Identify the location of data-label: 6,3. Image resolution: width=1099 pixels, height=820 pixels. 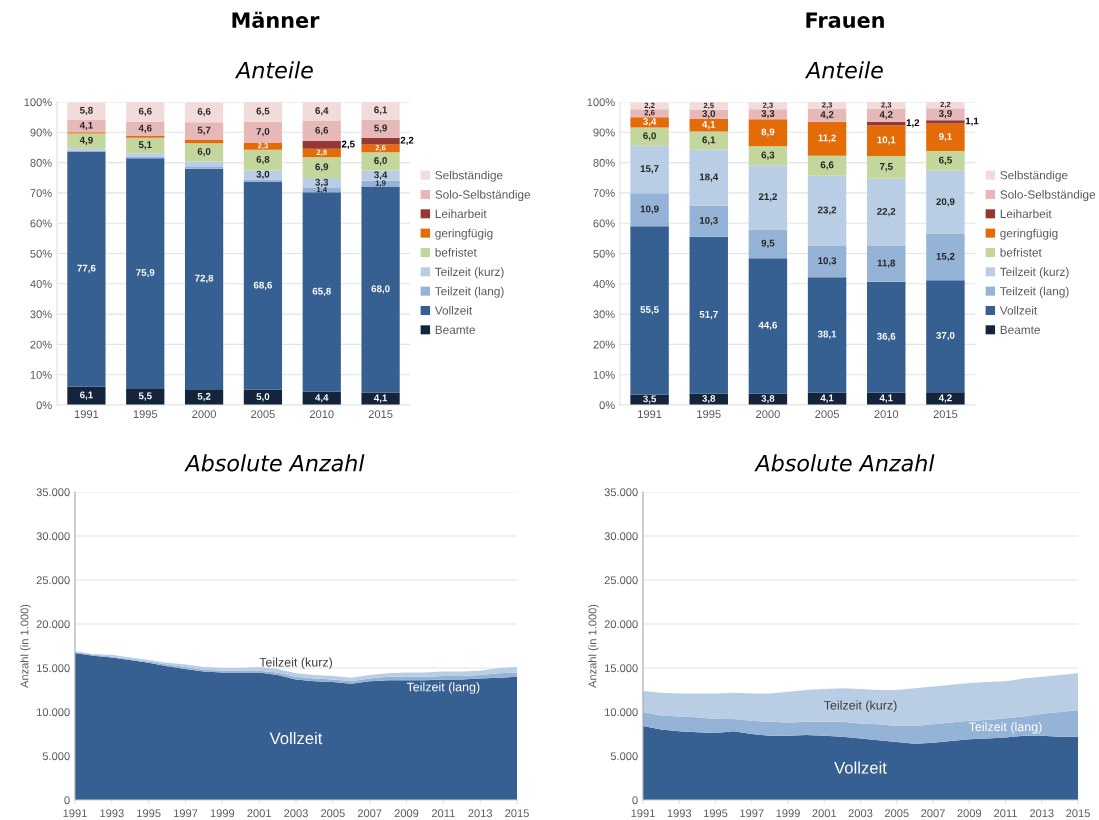
(768, 155).